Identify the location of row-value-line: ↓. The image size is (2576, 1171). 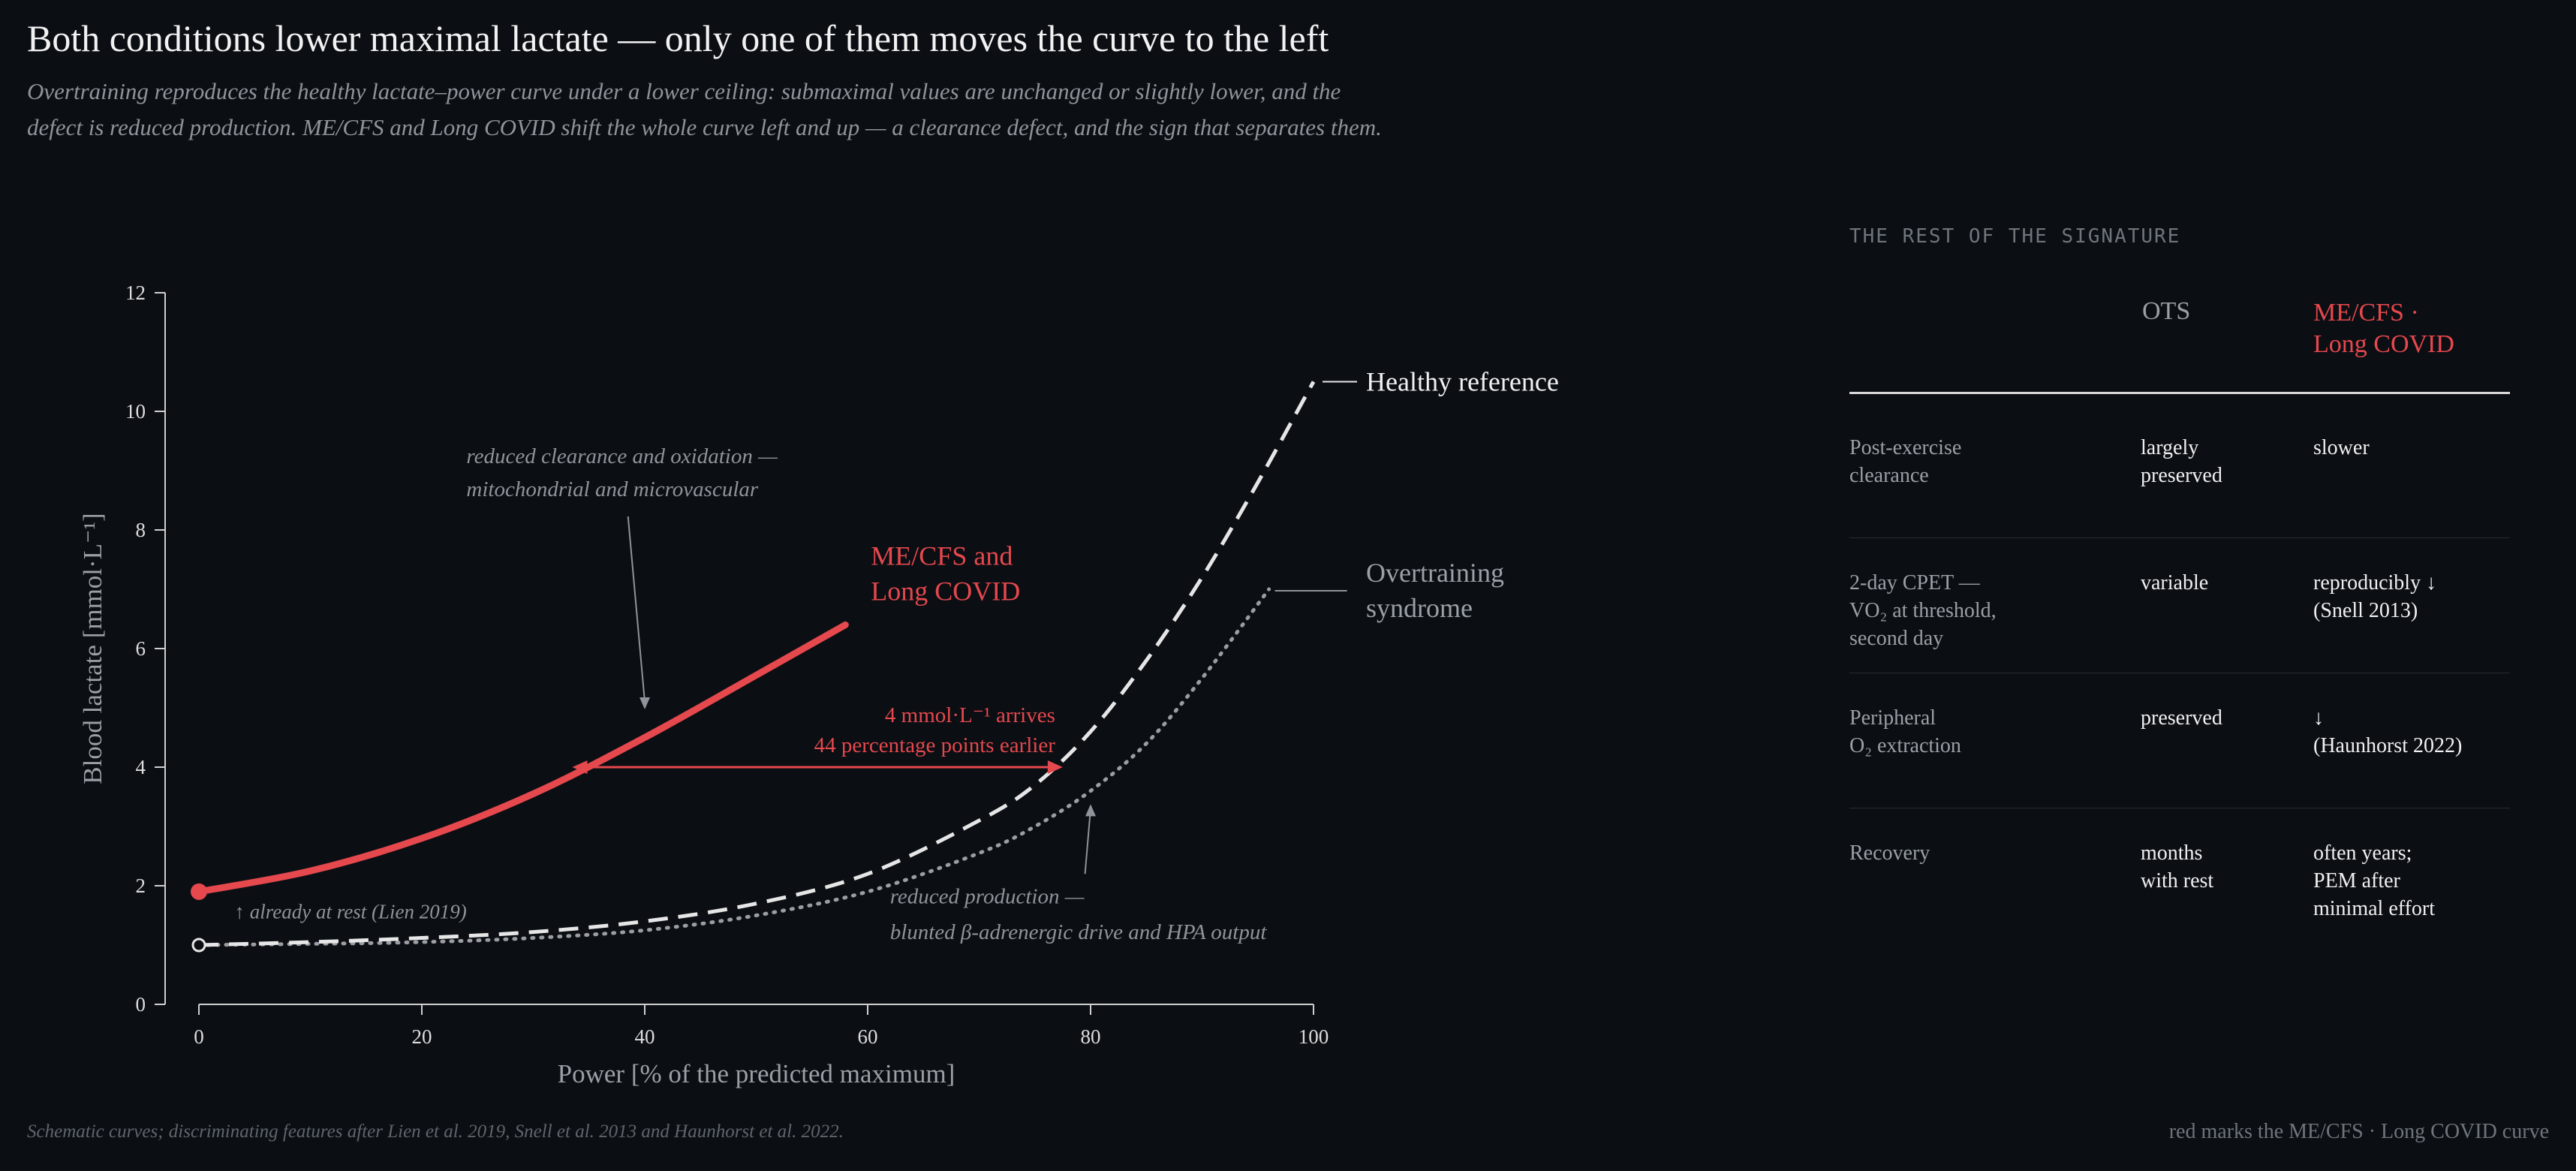
(2318, 718).